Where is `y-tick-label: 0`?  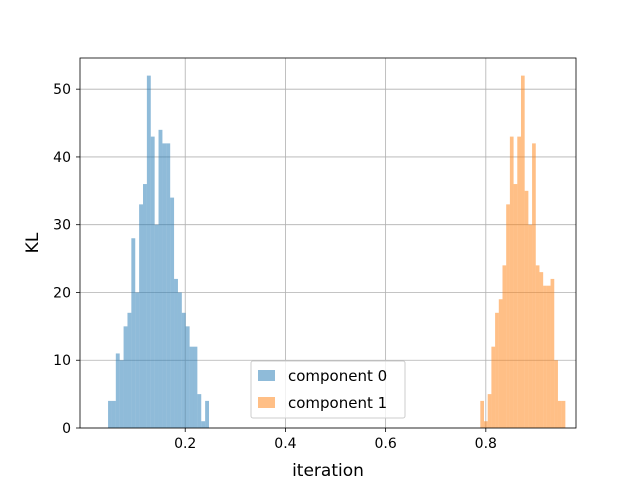 y-tick-label: 0 is located at coordinates (66, 429).